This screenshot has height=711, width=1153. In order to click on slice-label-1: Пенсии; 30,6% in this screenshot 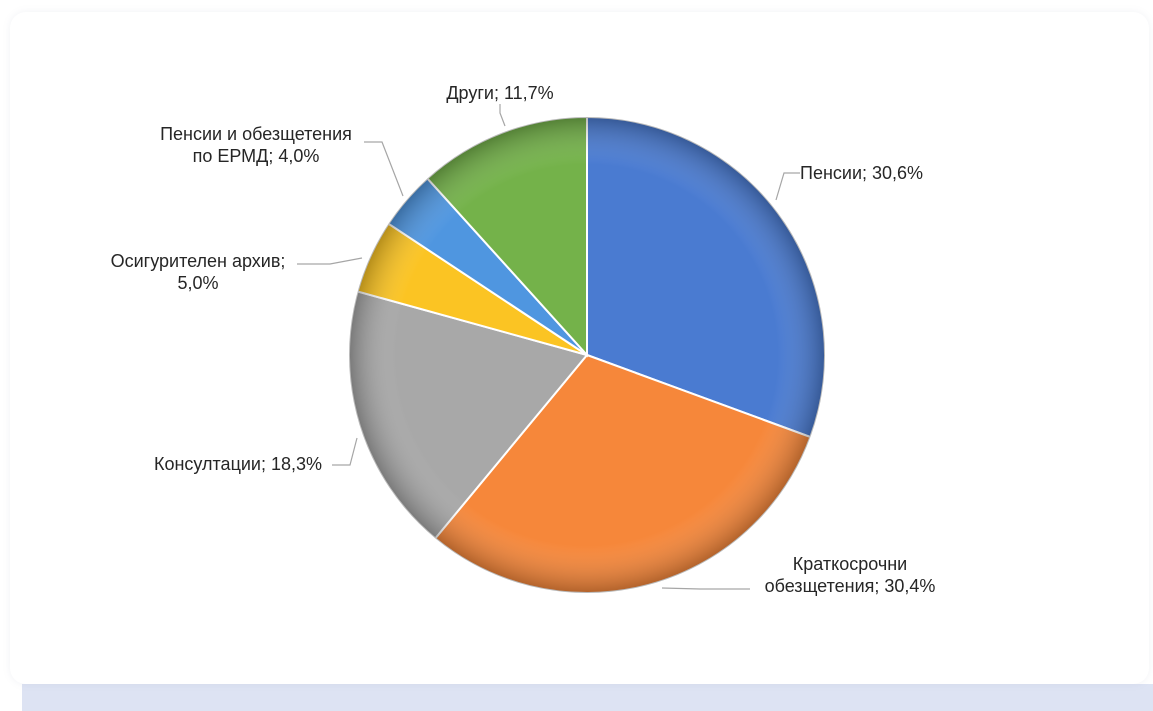, I will do `click(861, 173)`.